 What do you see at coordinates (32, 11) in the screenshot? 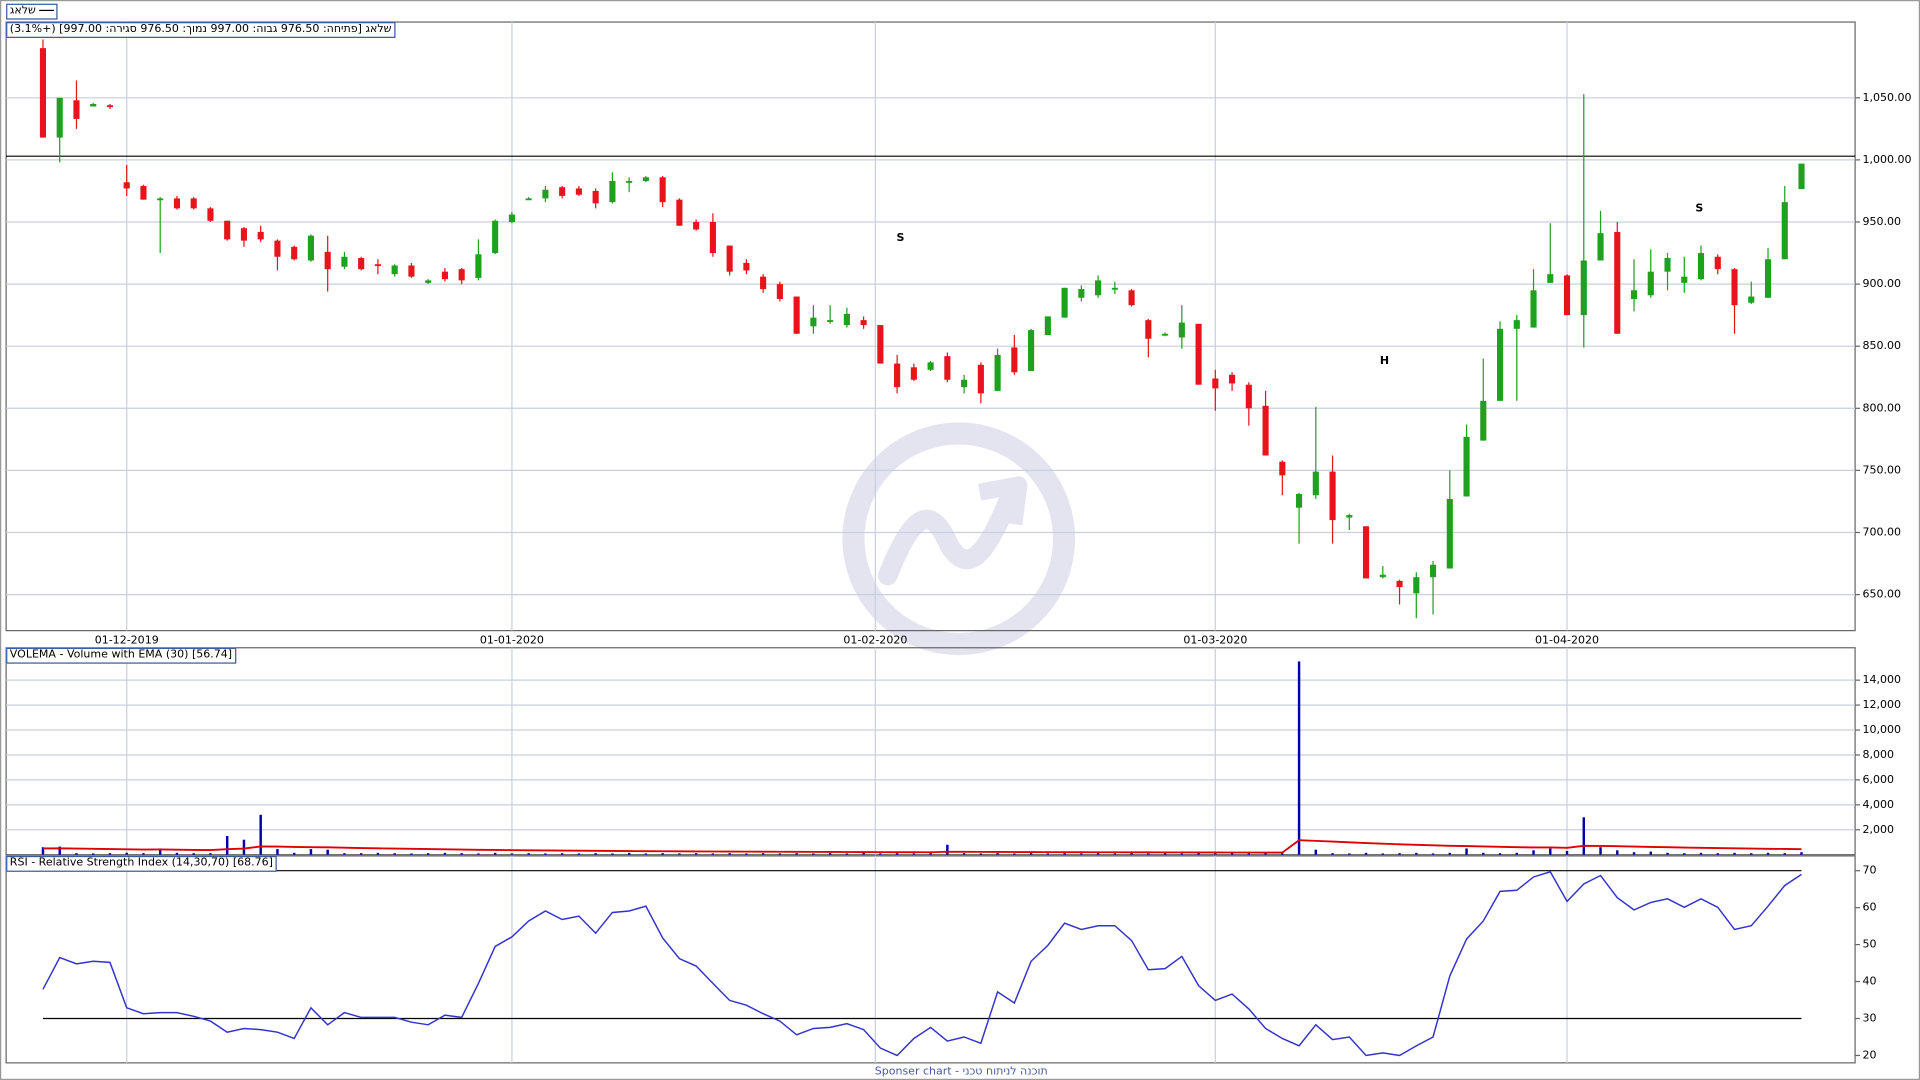
I see `legend: שלאג` at bounding box center [32, 11].